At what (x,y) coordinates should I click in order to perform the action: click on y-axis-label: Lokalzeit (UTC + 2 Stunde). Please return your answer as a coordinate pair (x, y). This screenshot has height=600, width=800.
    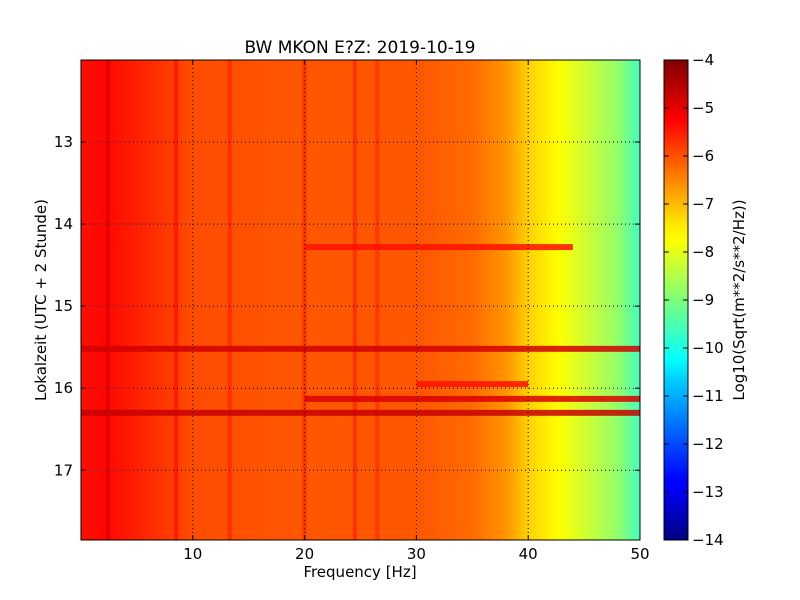
    Looking at the image, I should click on (41, 300).